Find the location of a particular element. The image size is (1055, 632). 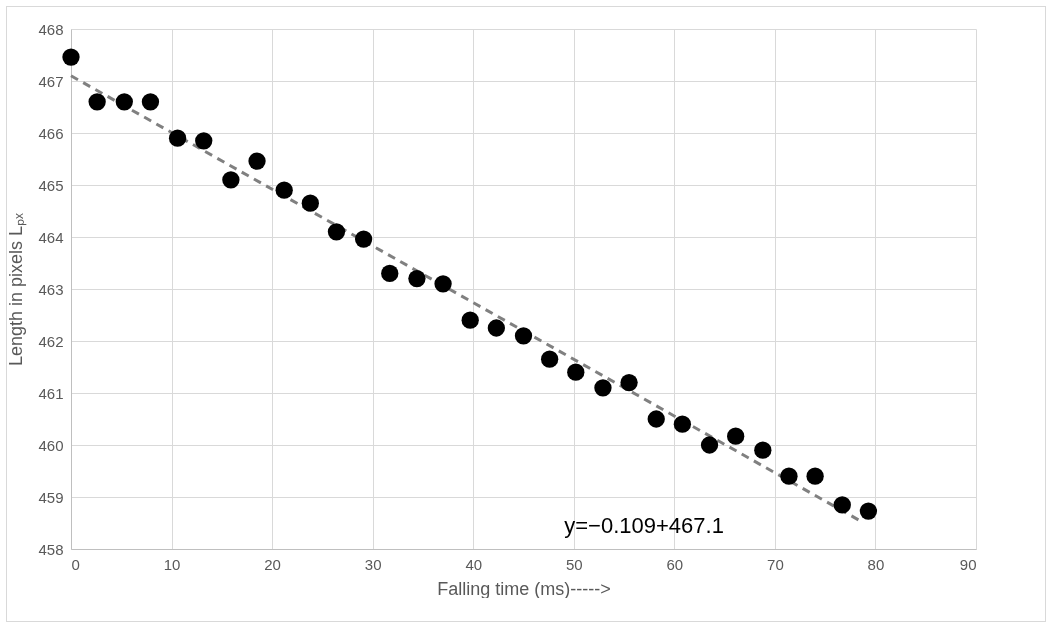

x-tick-label: 30 is located at coordinates (373, 564).